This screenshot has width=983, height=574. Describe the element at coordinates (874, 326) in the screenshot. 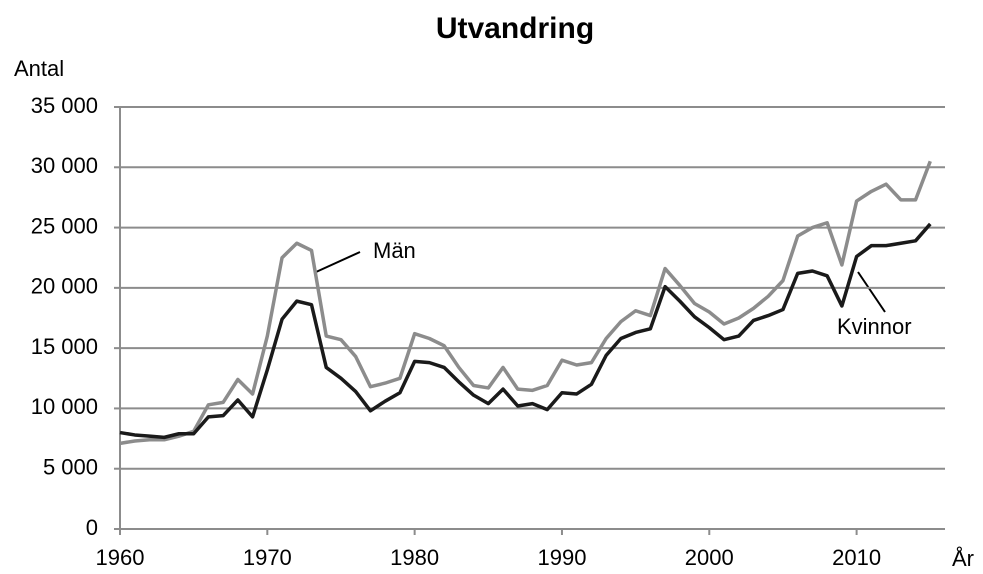

I see `series-label: Kvinnor` at that location.